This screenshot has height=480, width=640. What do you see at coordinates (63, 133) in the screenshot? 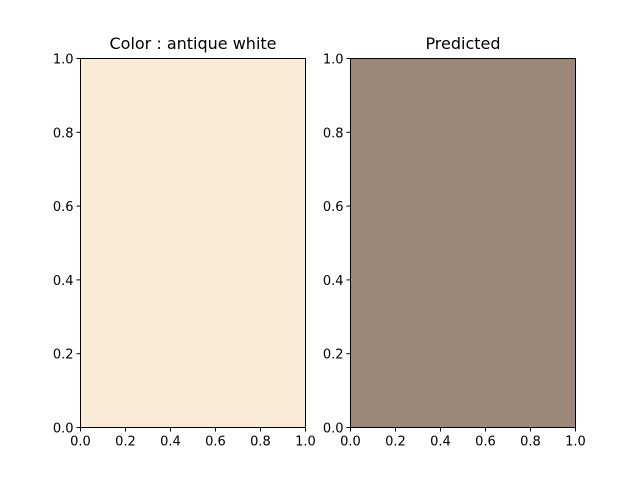
I see `actual-color-y-tick-label: 0.8` at bounding box center [63, 133].